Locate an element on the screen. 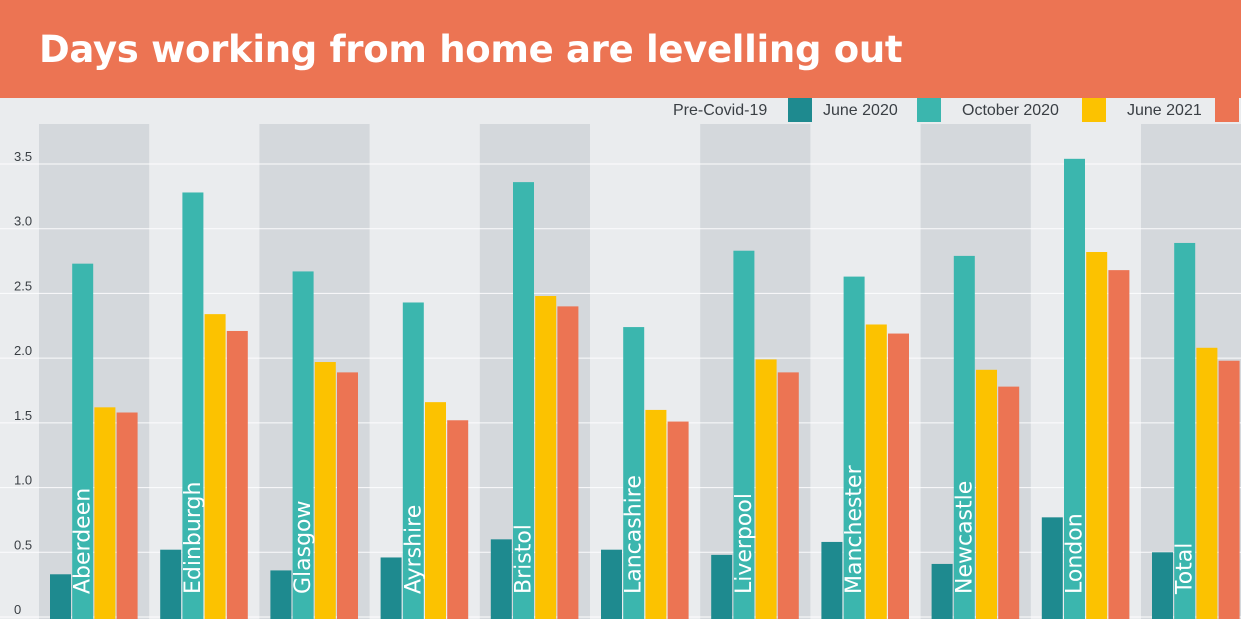 This screenshot has height=619, width=1241. bar-total-june-2020 is located at coordinates (1185, 430).